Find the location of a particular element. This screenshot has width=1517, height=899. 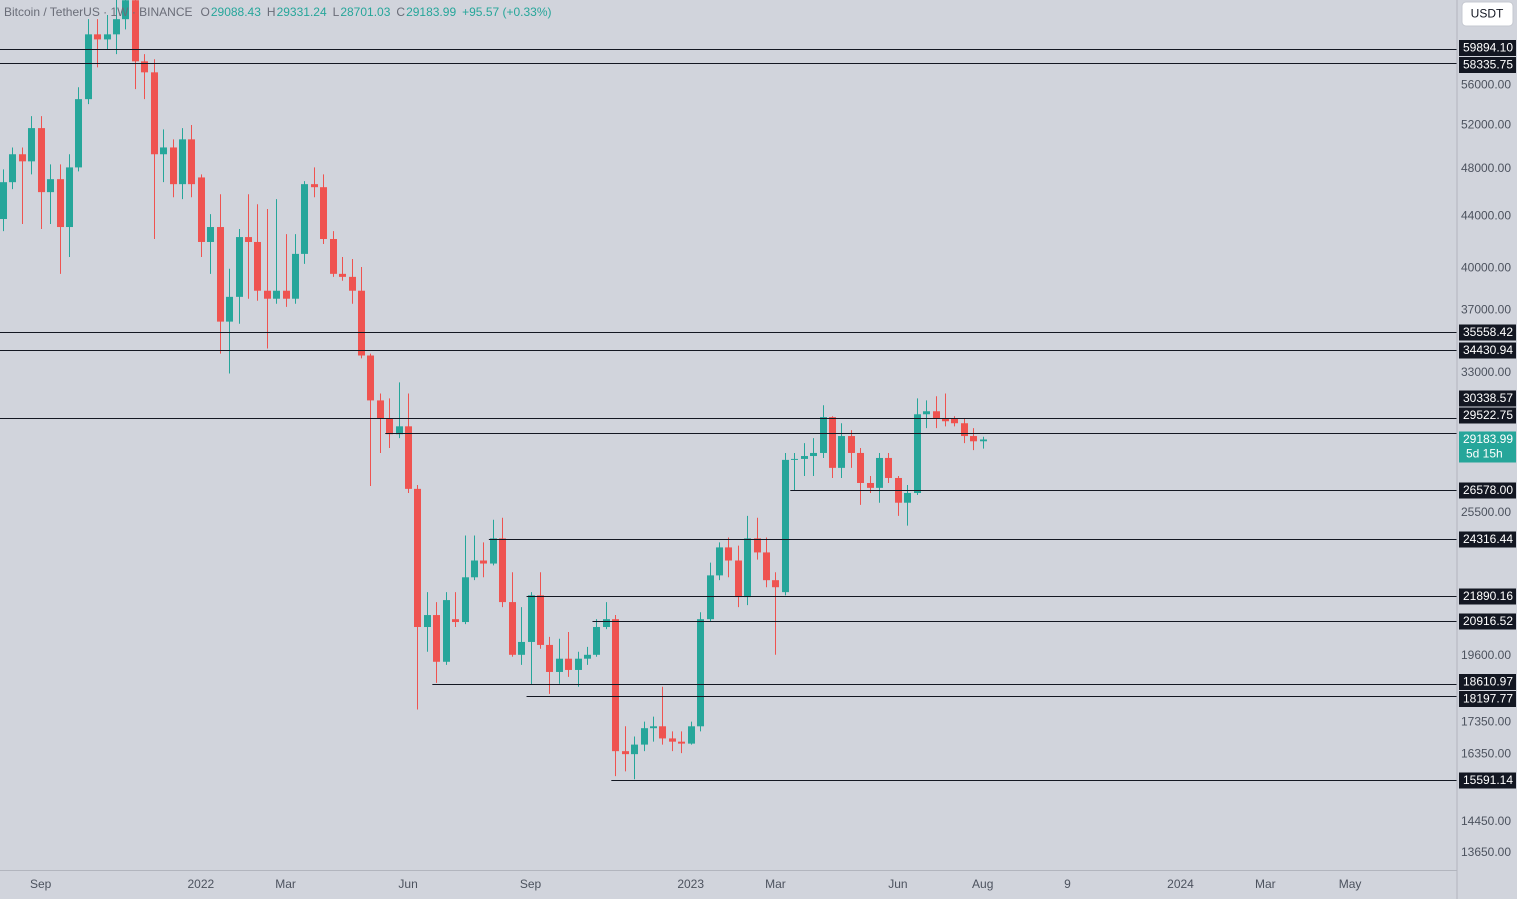

x-tick-label: 2023 is located at coordinates (690, 884).